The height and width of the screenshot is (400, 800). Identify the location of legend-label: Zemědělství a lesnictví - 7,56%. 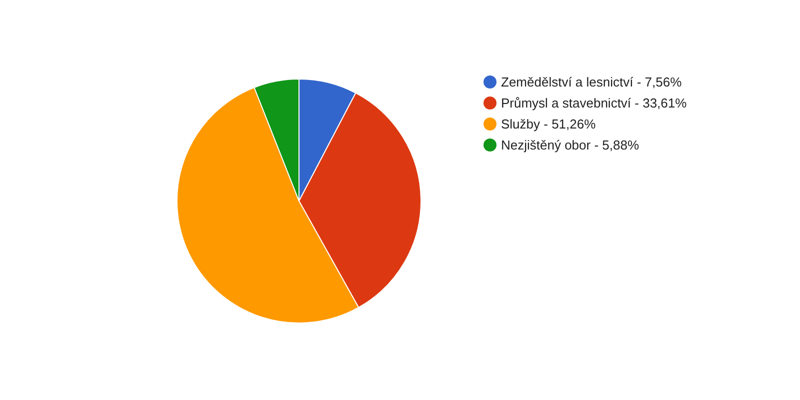
(591, 82).